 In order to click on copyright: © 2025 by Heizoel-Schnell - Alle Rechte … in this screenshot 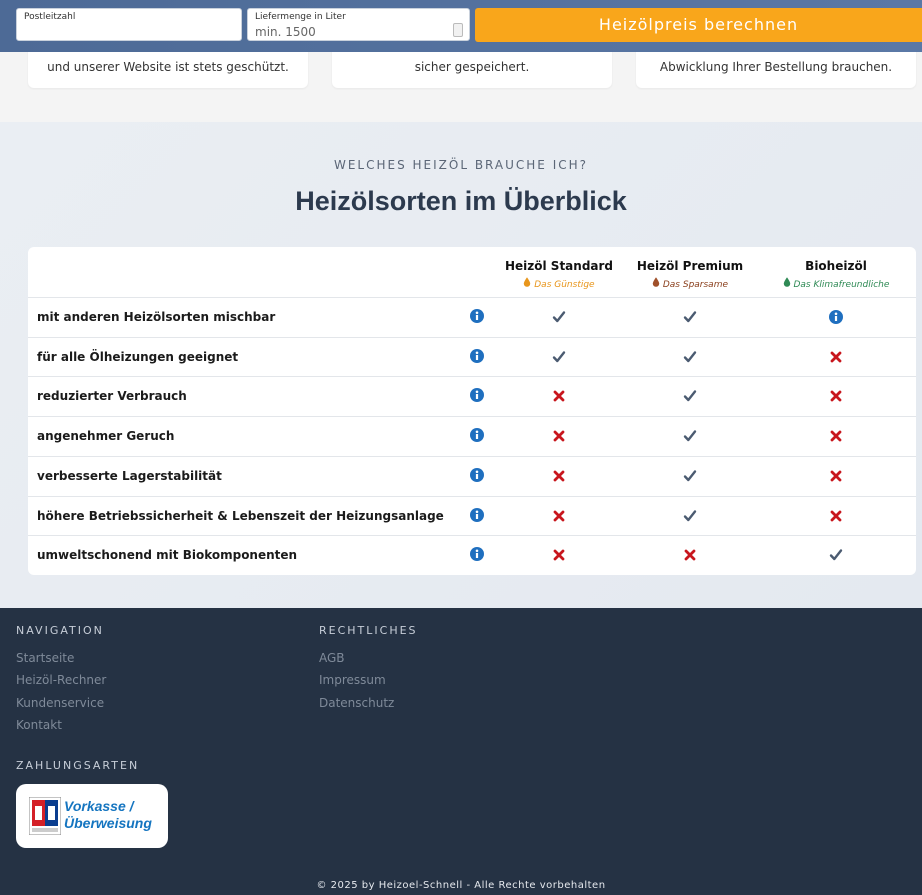, I will do `click(461, 885)`.